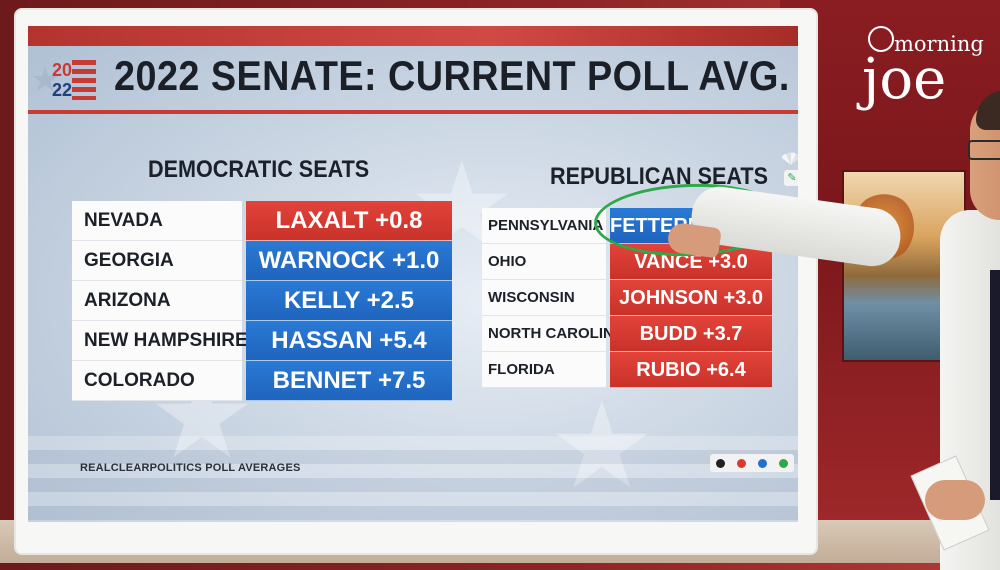 The width and height of the screenshot is (1000, 570). What do you see at coordinates (544, 226) in the screenshot?
I see `state-name: PENNSYLVANIA` at bounding box center [544, 226].